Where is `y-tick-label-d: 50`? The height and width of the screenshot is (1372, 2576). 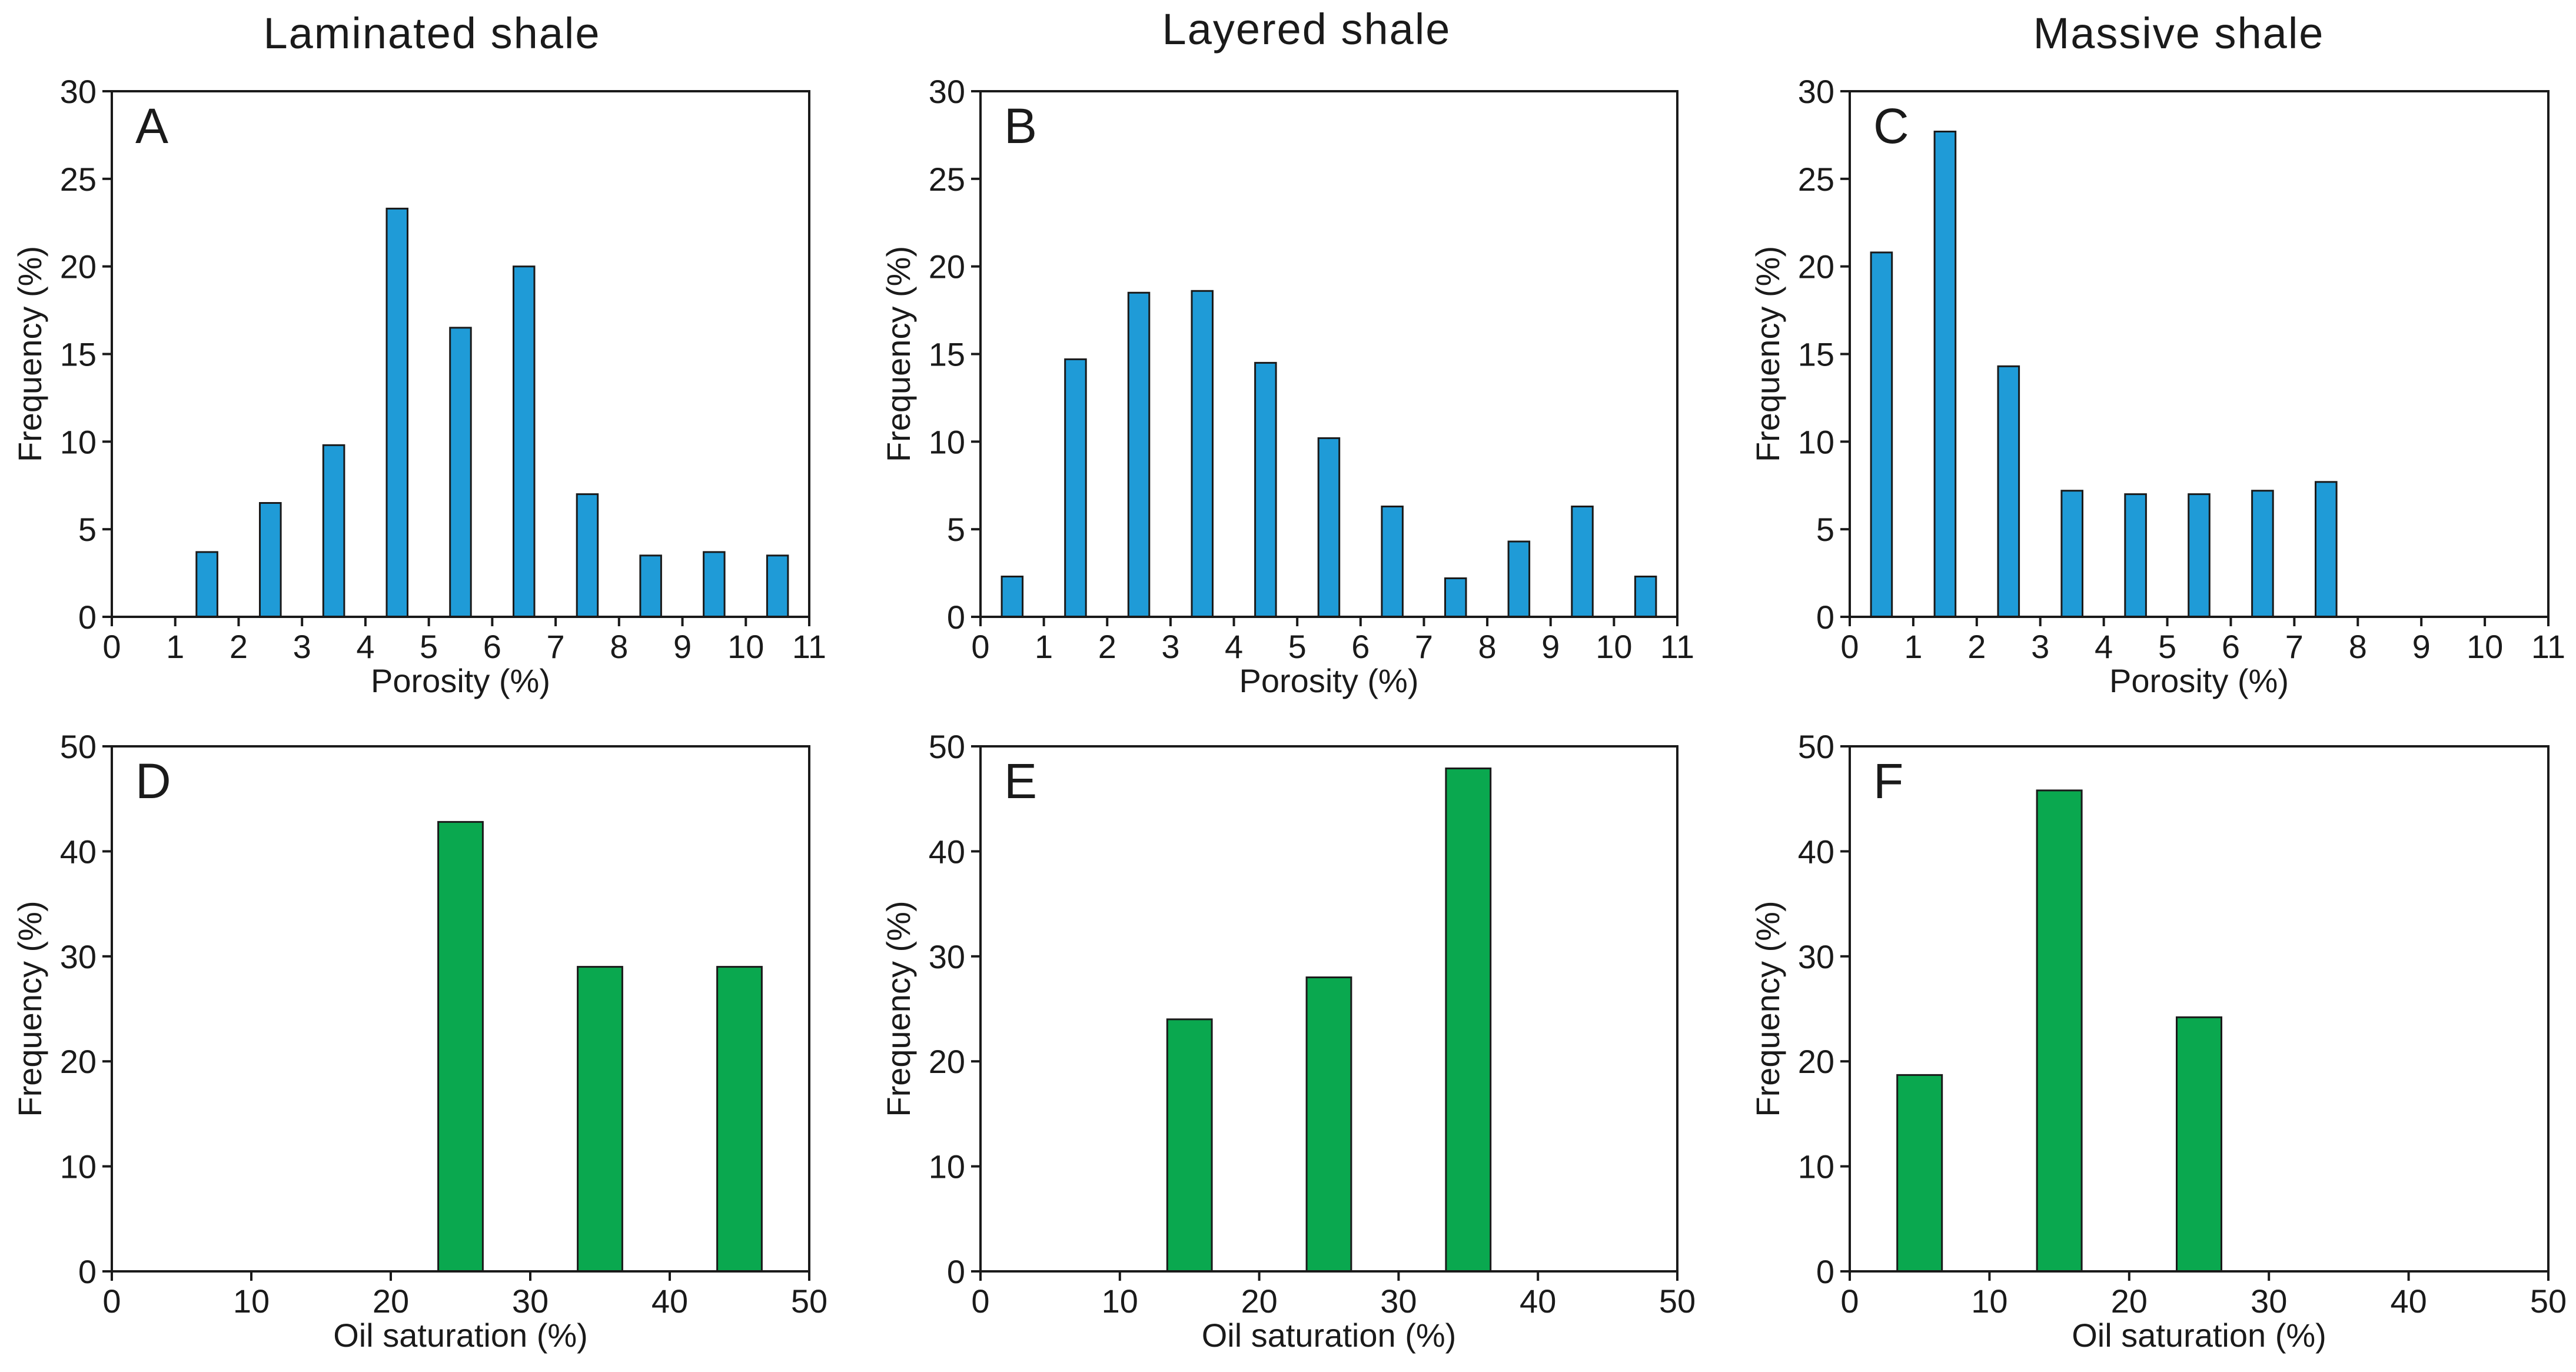
y-tick-label-d: 50 is located at coordinates (78, 746).